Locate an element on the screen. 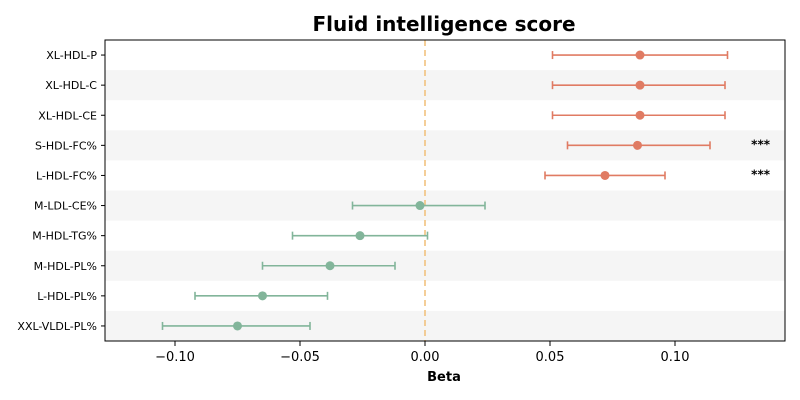  row-band is located at coordinates (445, 265).